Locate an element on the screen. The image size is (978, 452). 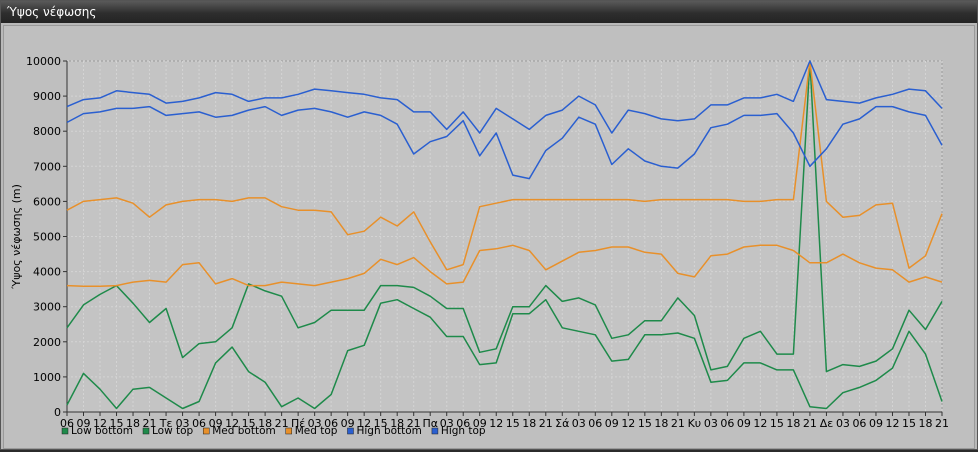
x-tick-label: Πα is located at coordinates (430, 423).